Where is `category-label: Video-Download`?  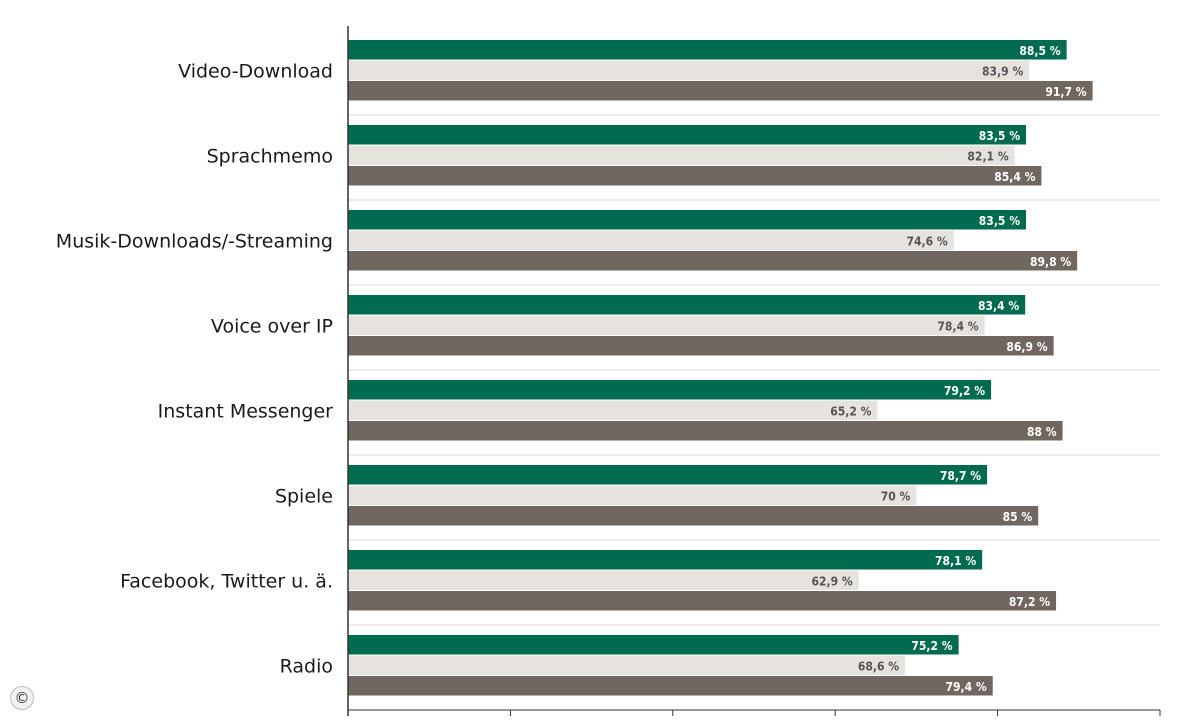
category-label: Video-Download is located at coordinates (255, 72).